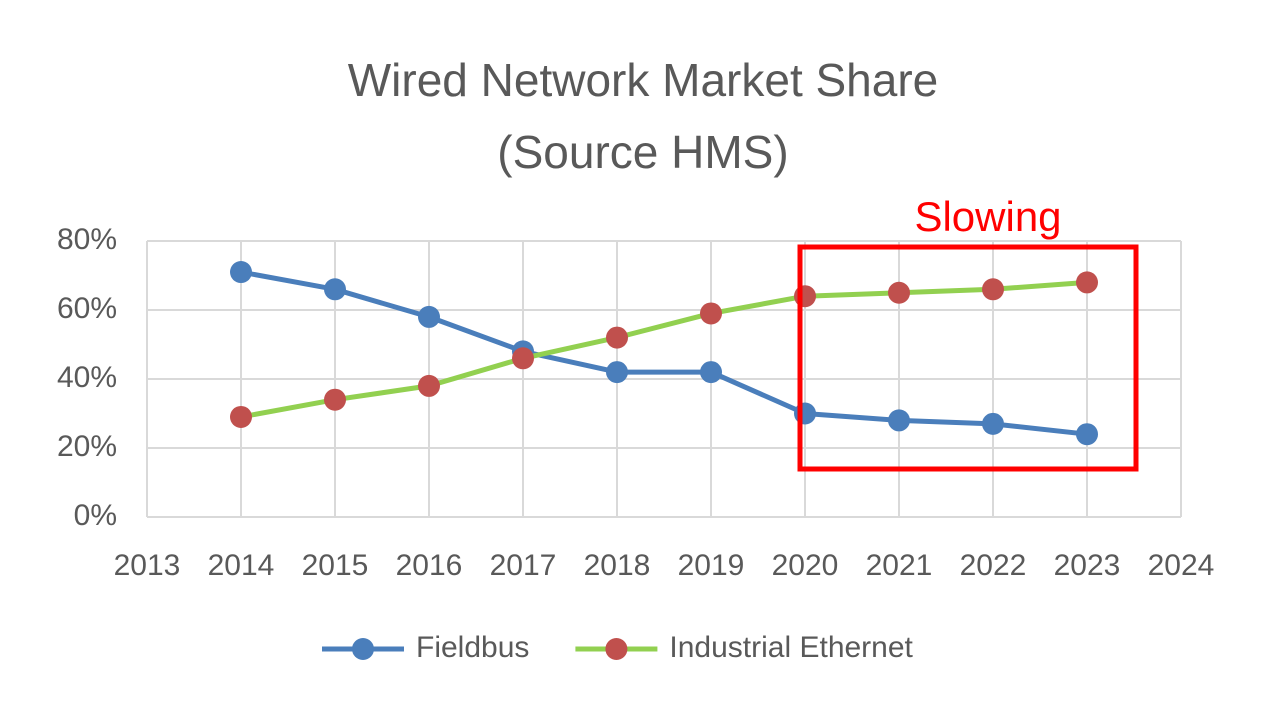 This screenshot has width=1280, height=718. What do you see at coordinates (664, 349) in the screenshot?
I see `series-line` at bounding box center [664, 349].